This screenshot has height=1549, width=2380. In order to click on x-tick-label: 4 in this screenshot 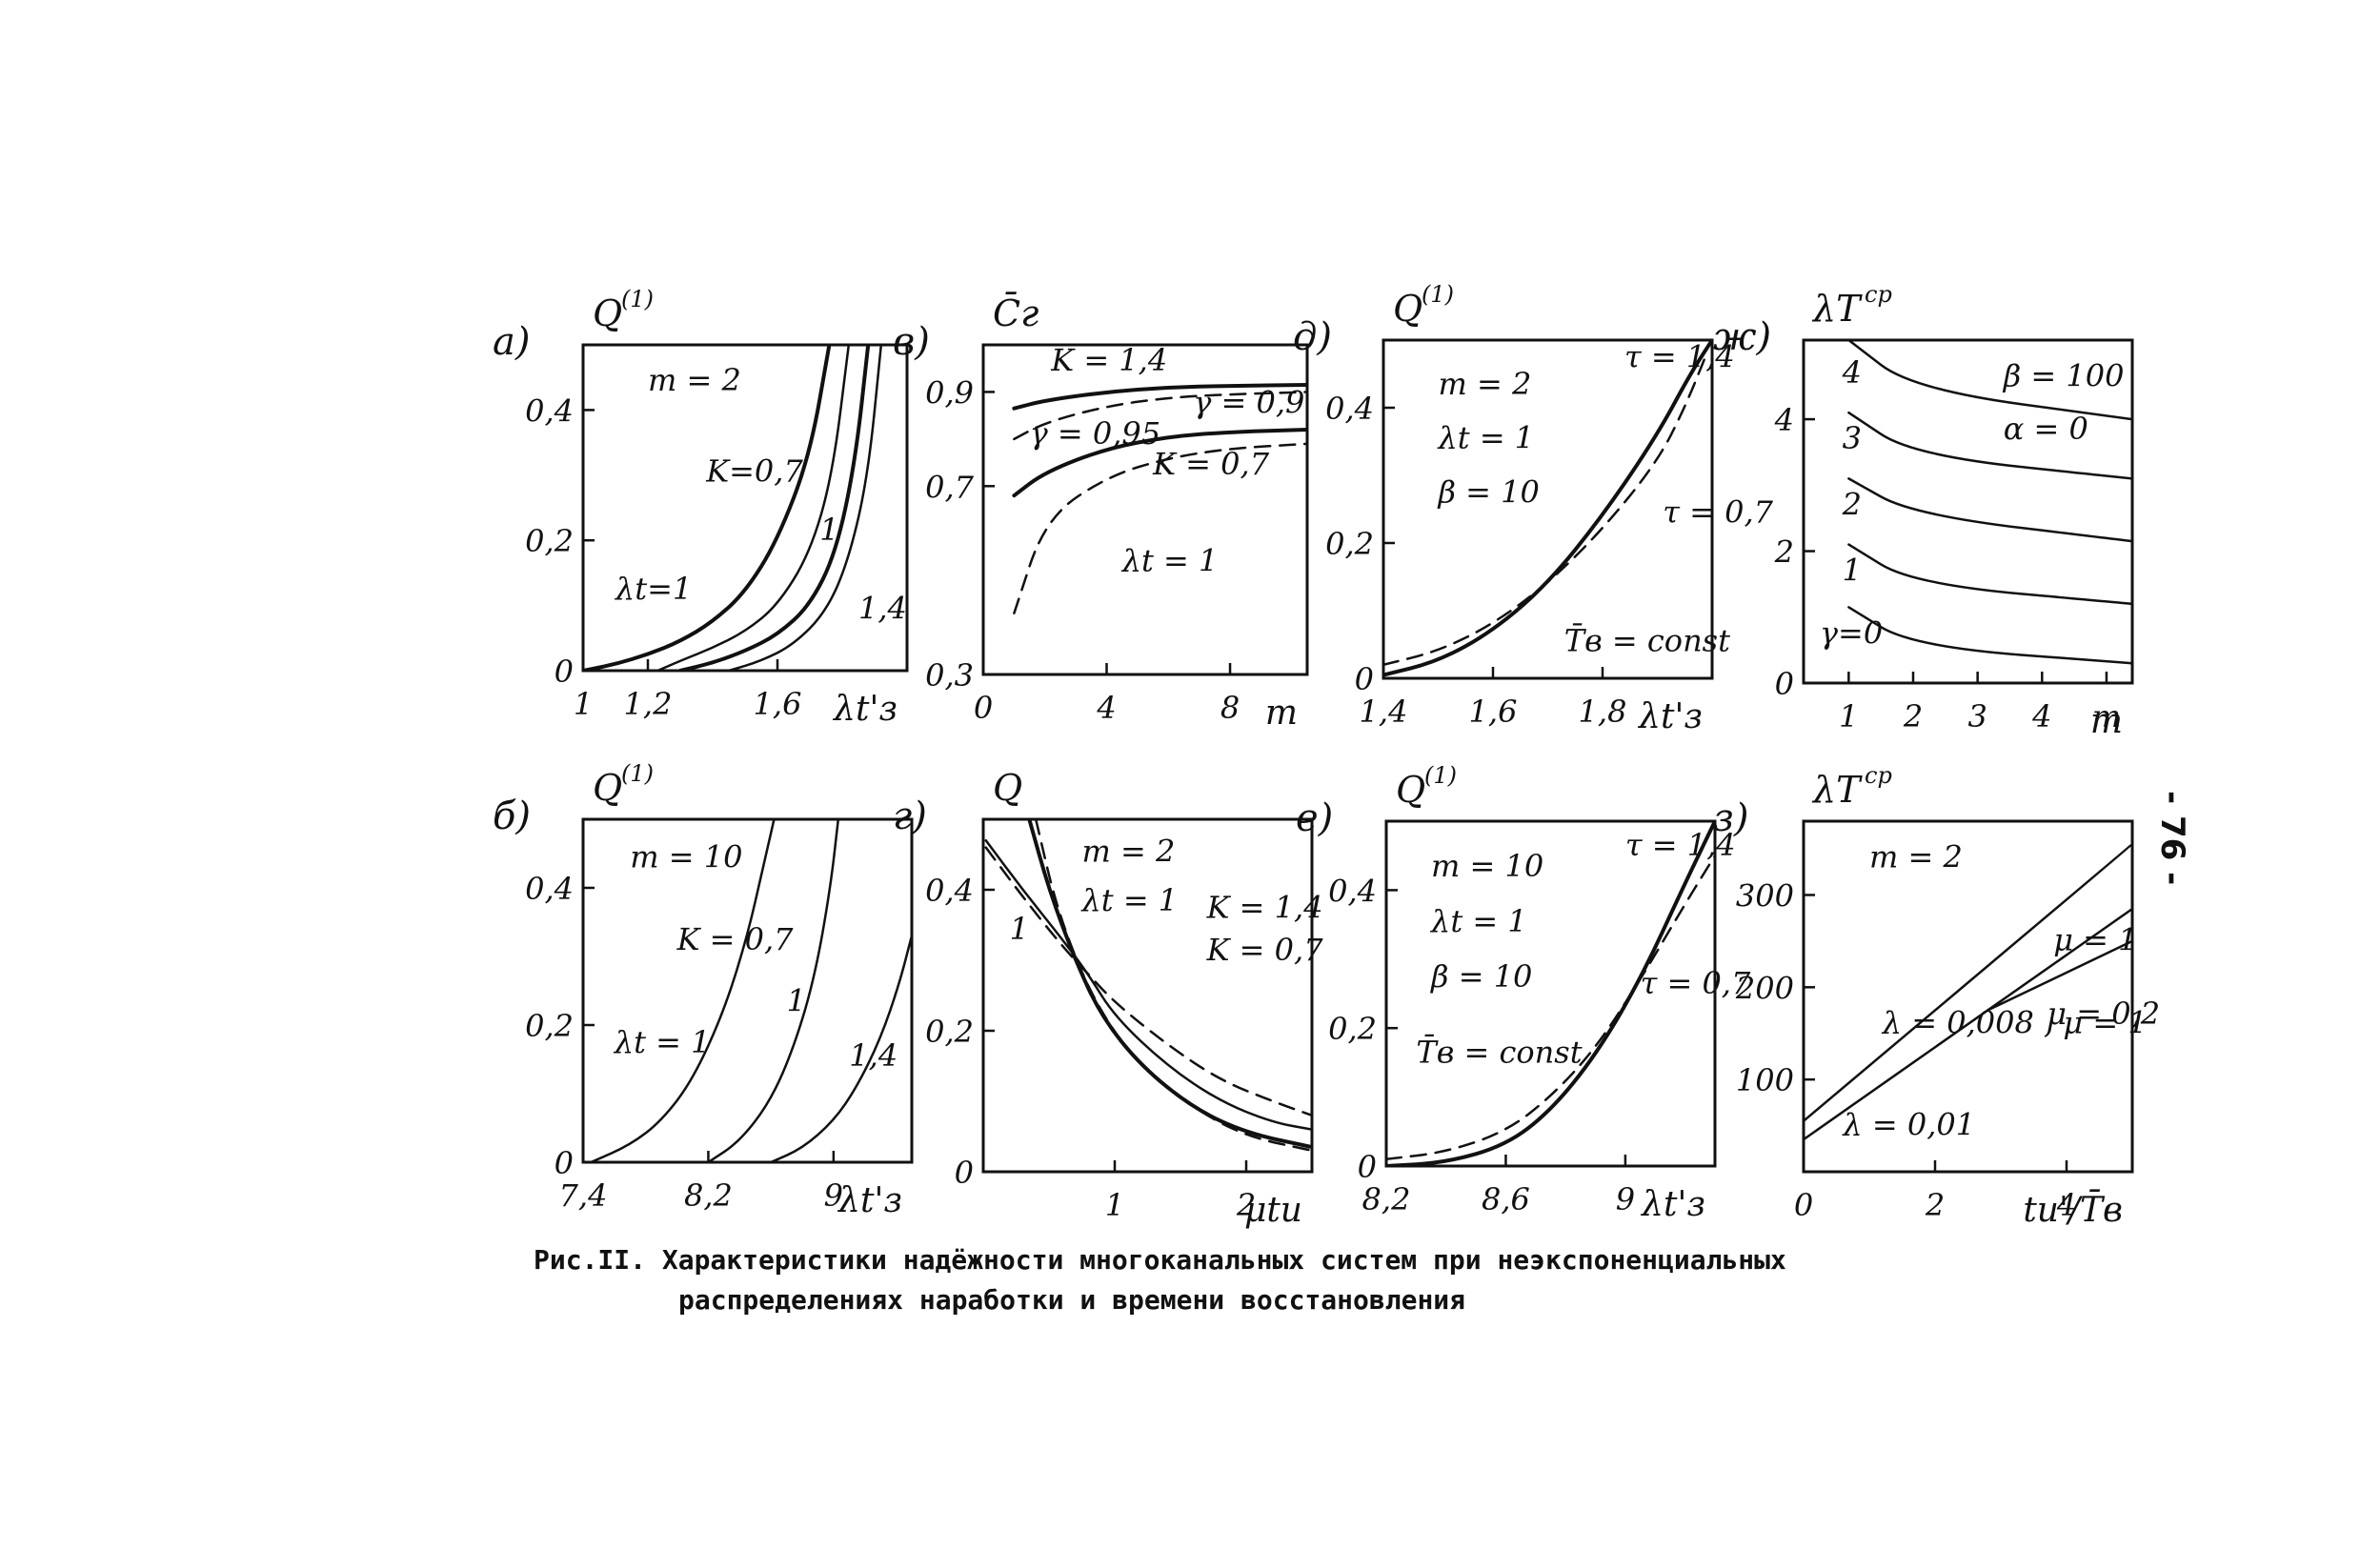, I will do `click(1106, 708)`.